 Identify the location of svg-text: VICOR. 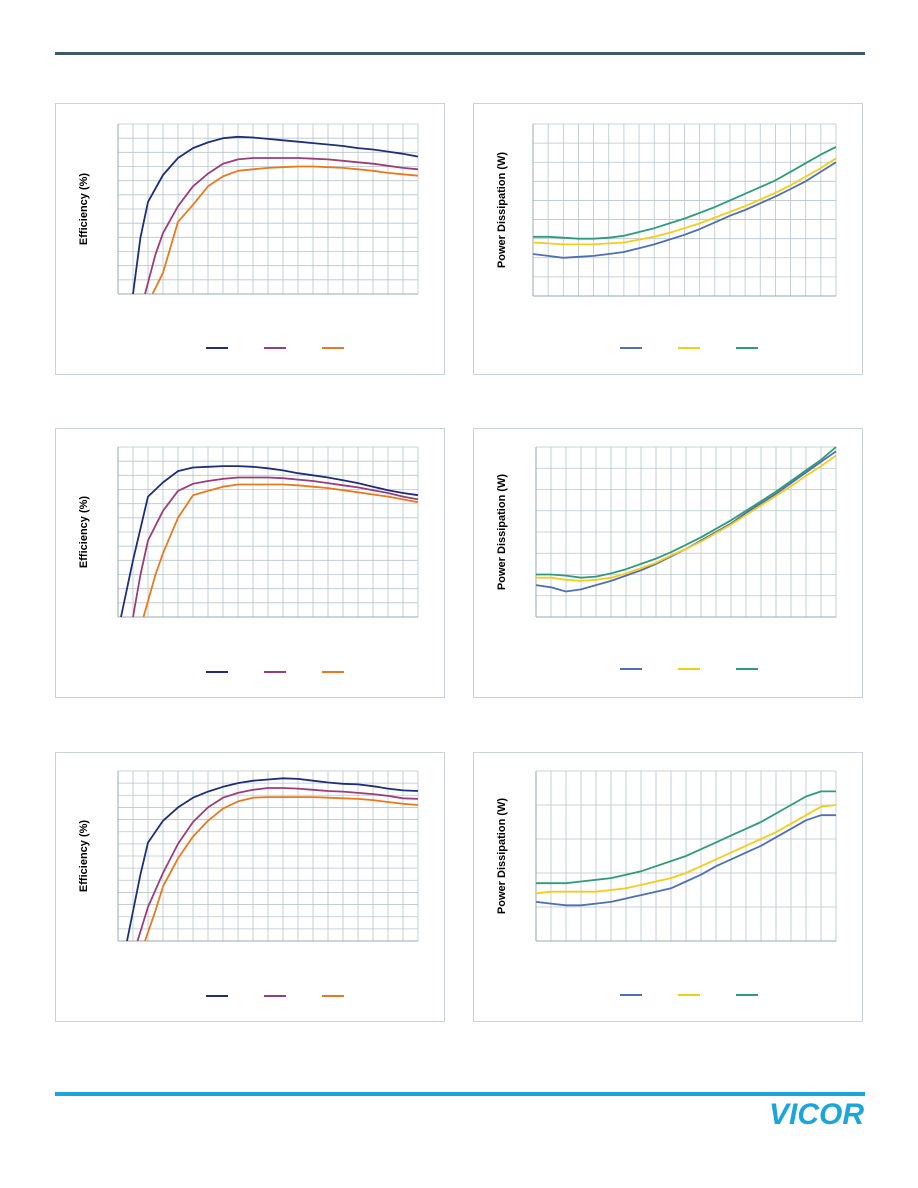
(816, 1113).